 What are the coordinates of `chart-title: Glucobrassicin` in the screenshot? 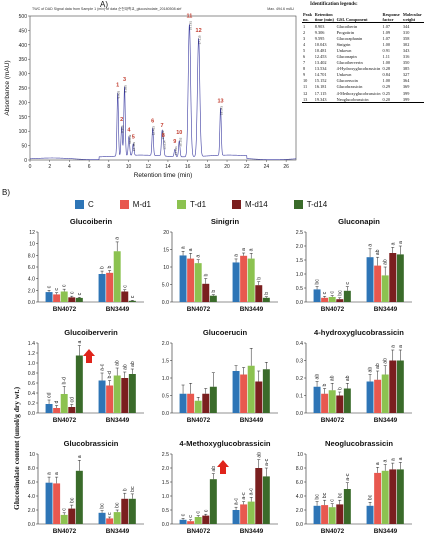 It's located at (91, 443).